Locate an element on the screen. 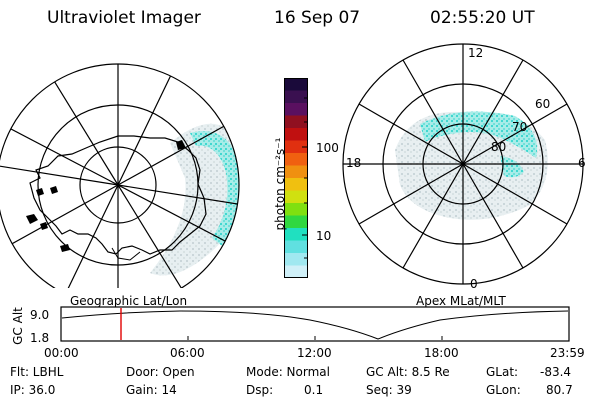 Image resolution: width=600 pixels, height=400 pixels. mlt-label-6: 6 is located at coordinates (582, 163).